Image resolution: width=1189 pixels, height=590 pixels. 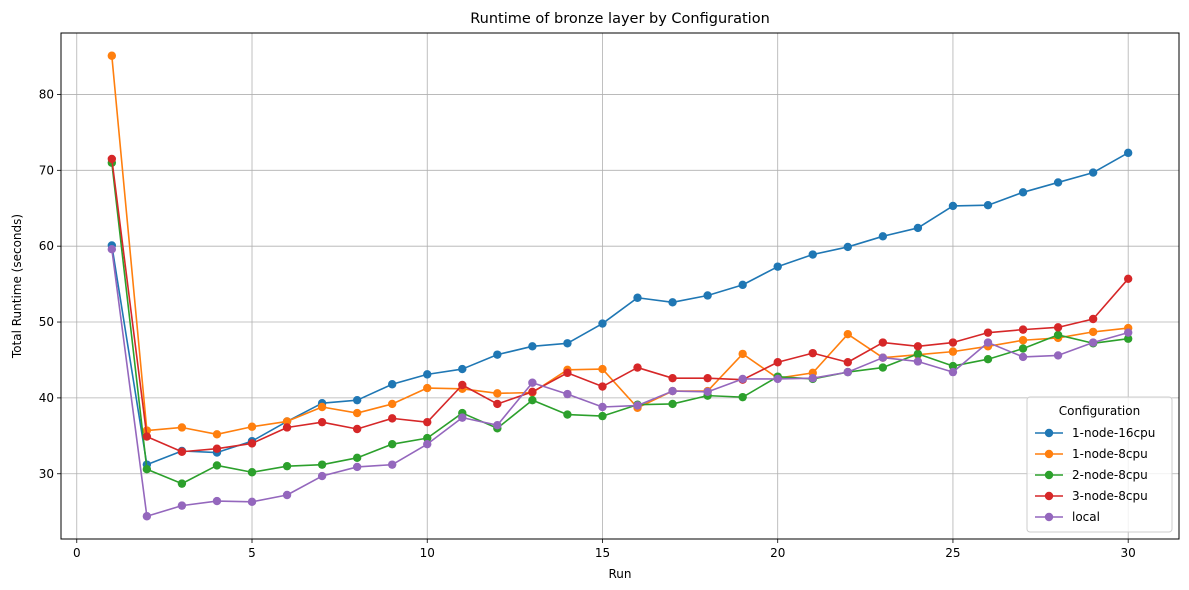 What do you see at coordinates (1128, 553) in the screenshot?
I see `x-tick-label: 30` at bounding box center [1128, 553].